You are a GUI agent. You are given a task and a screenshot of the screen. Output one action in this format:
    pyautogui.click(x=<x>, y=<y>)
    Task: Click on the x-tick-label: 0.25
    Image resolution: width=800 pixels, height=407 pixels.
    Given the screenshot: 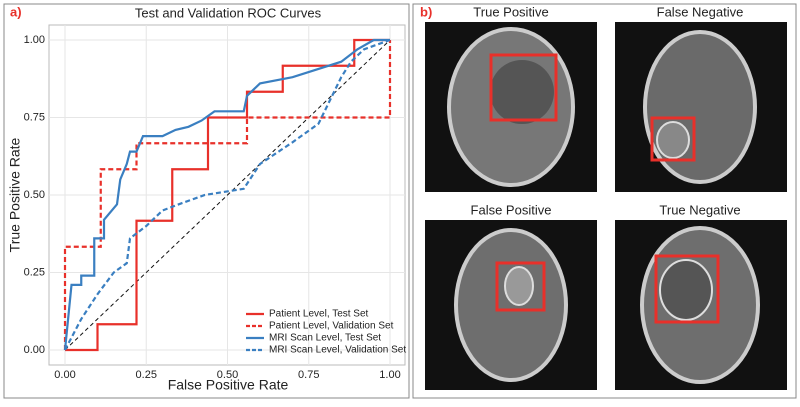 What is the action you would take?
    pyautogui.click(x=146, y=375)
    